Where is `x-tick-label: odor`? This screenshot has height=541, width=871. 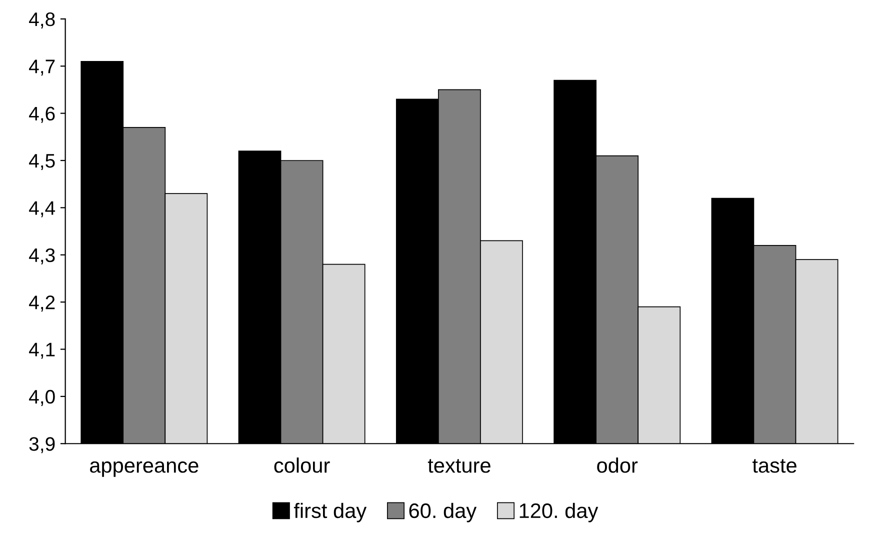 x-tick-label: odor is located at coordinates (617, 465).